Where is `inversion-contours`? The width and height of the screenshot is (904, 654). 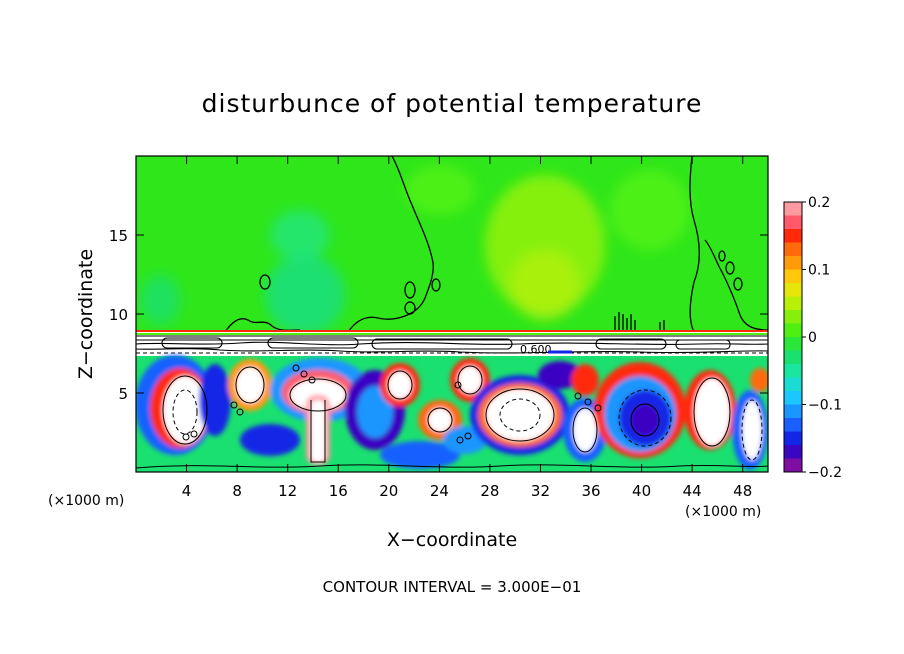 inversion-contours is located at coordinates (452, 344).